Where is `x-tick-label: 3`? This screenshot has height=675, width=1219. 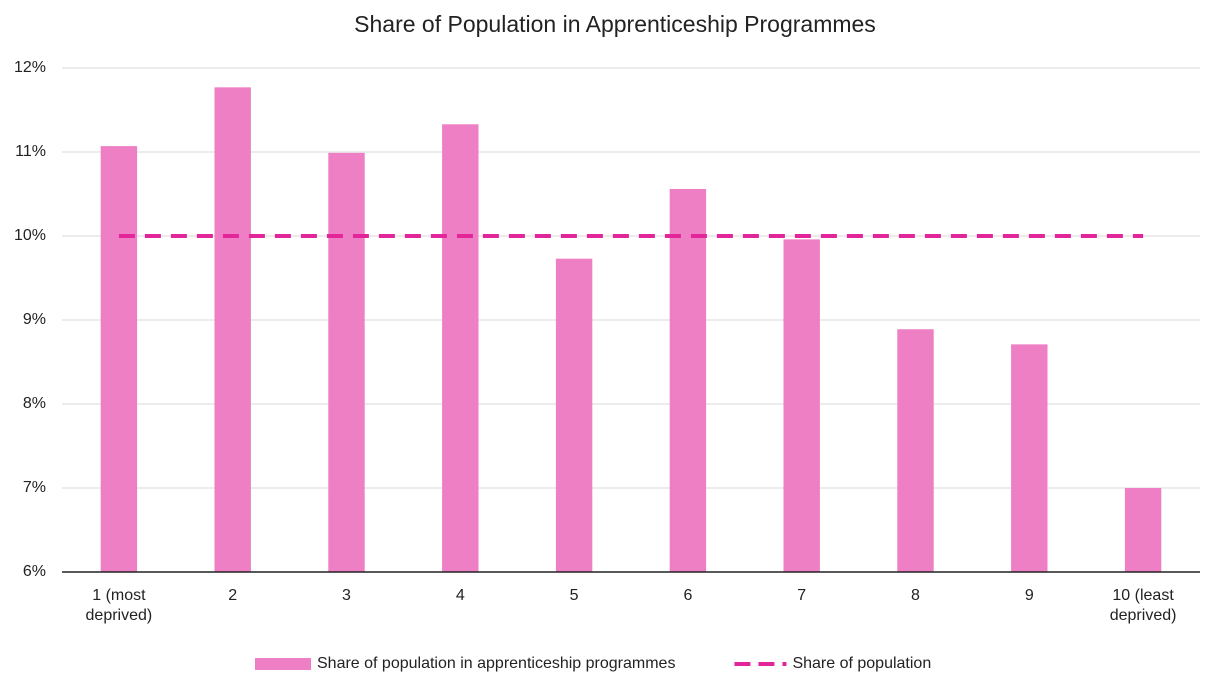 x-tick-label: 3 is located at coordinates (346, 595).